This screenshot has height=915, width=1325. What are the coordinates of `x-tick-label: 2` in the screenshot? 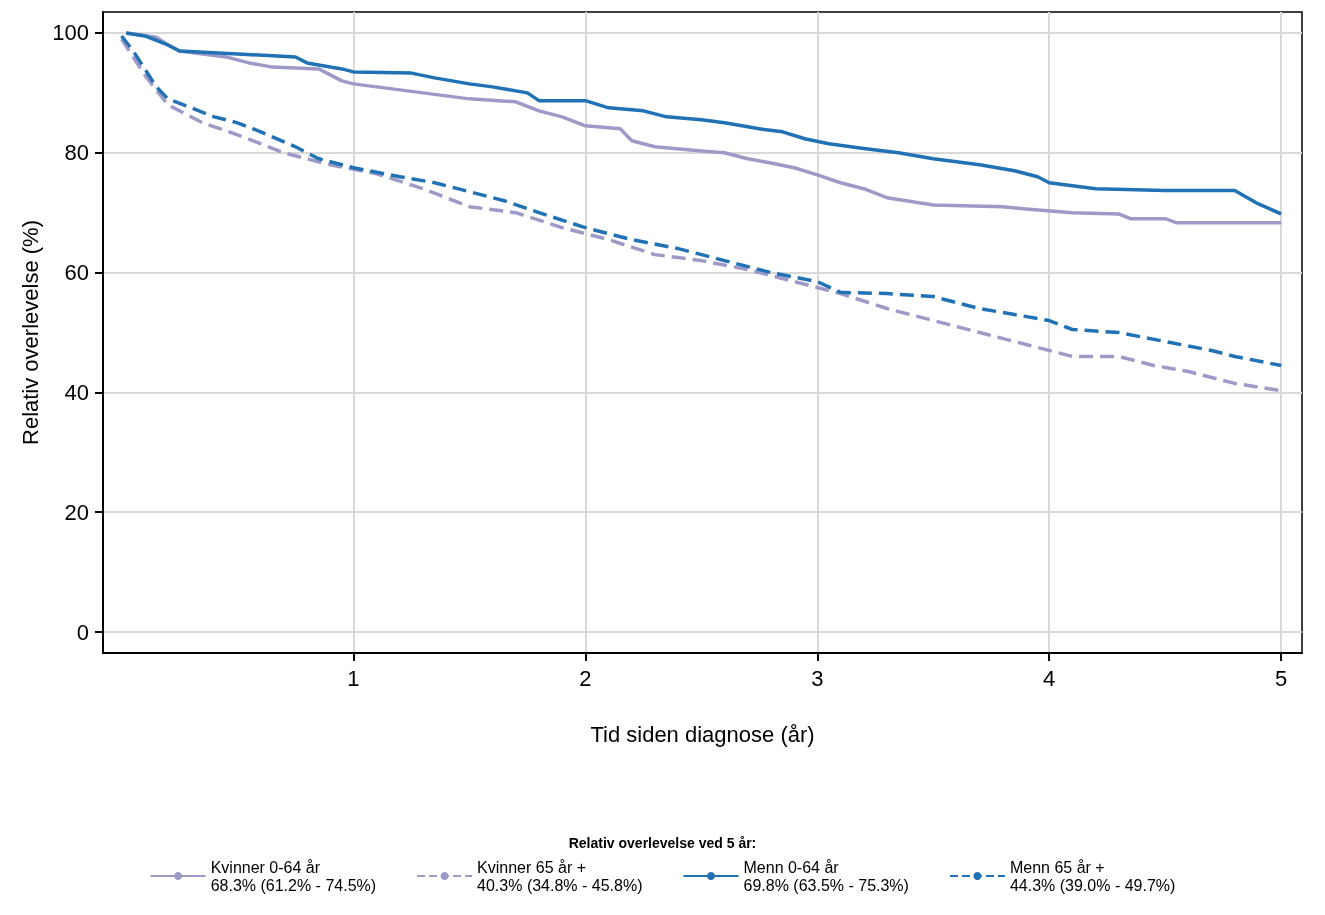 It's located at (585, 678).